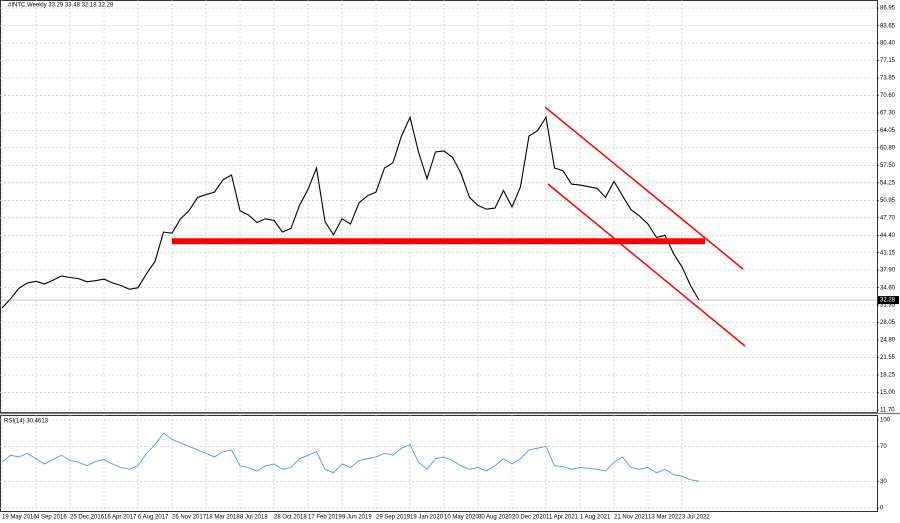  Describe the element at coordinates (888, 218) in the screenshot. I see `y-tick-label: 47.70` at that location.